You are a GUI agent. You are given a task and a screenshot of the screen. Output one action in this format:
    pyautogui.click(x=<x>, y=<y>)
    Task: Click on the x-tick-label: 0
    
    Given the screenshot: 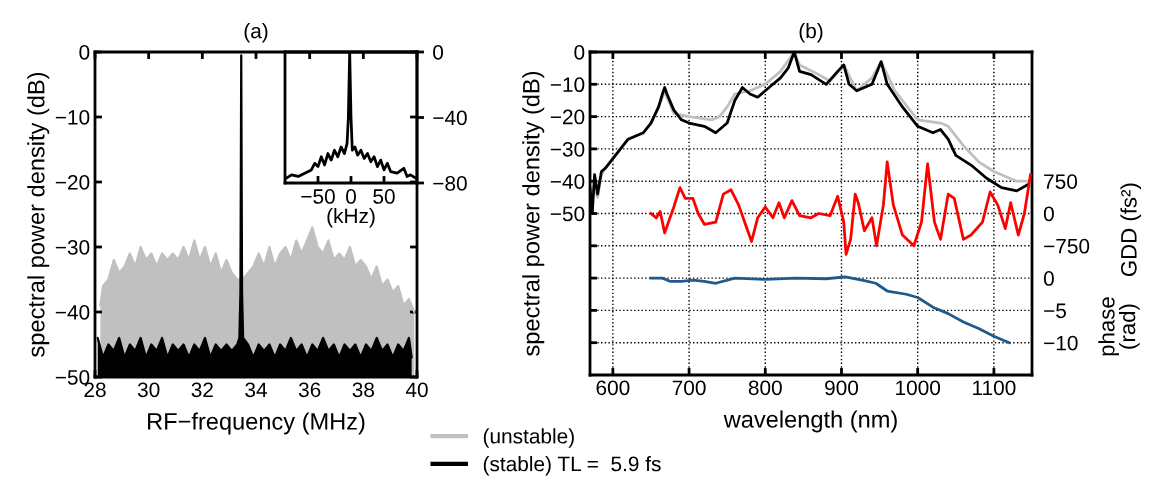 What is the action you would take?
    pyautogui.click(x=351, y=196)
    